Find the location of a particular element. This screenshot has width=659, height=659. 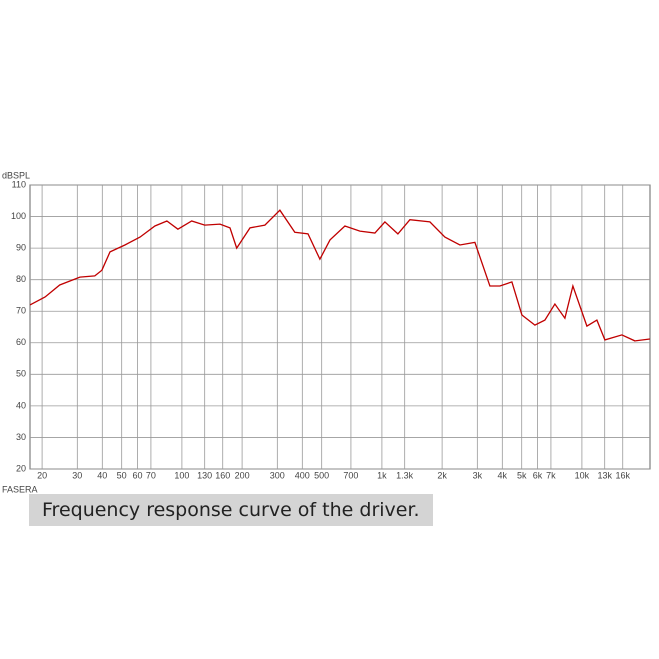

note: FASERA is located at coordinates (20, 489).